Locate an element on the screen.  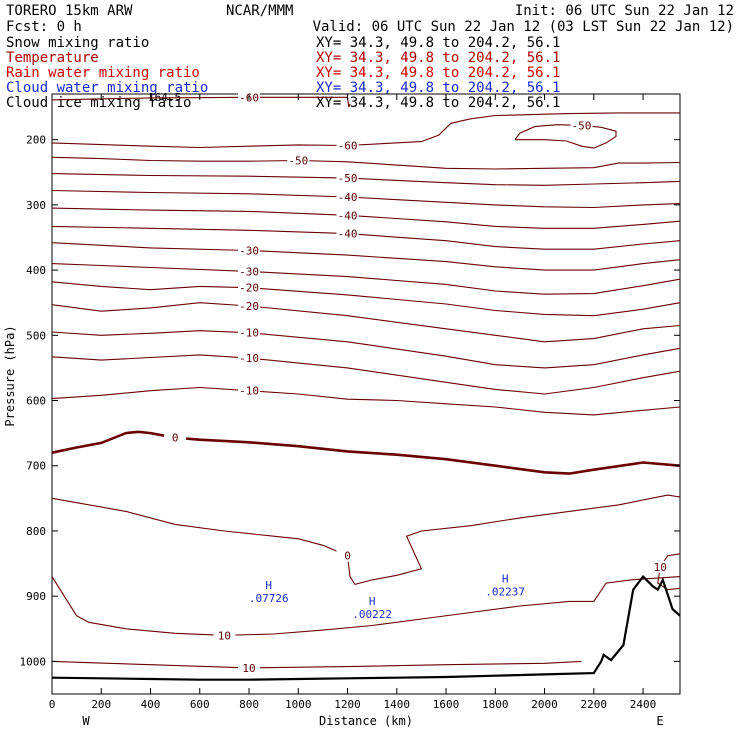
x-tick-label: 600 is located at coordinates (200, 704).